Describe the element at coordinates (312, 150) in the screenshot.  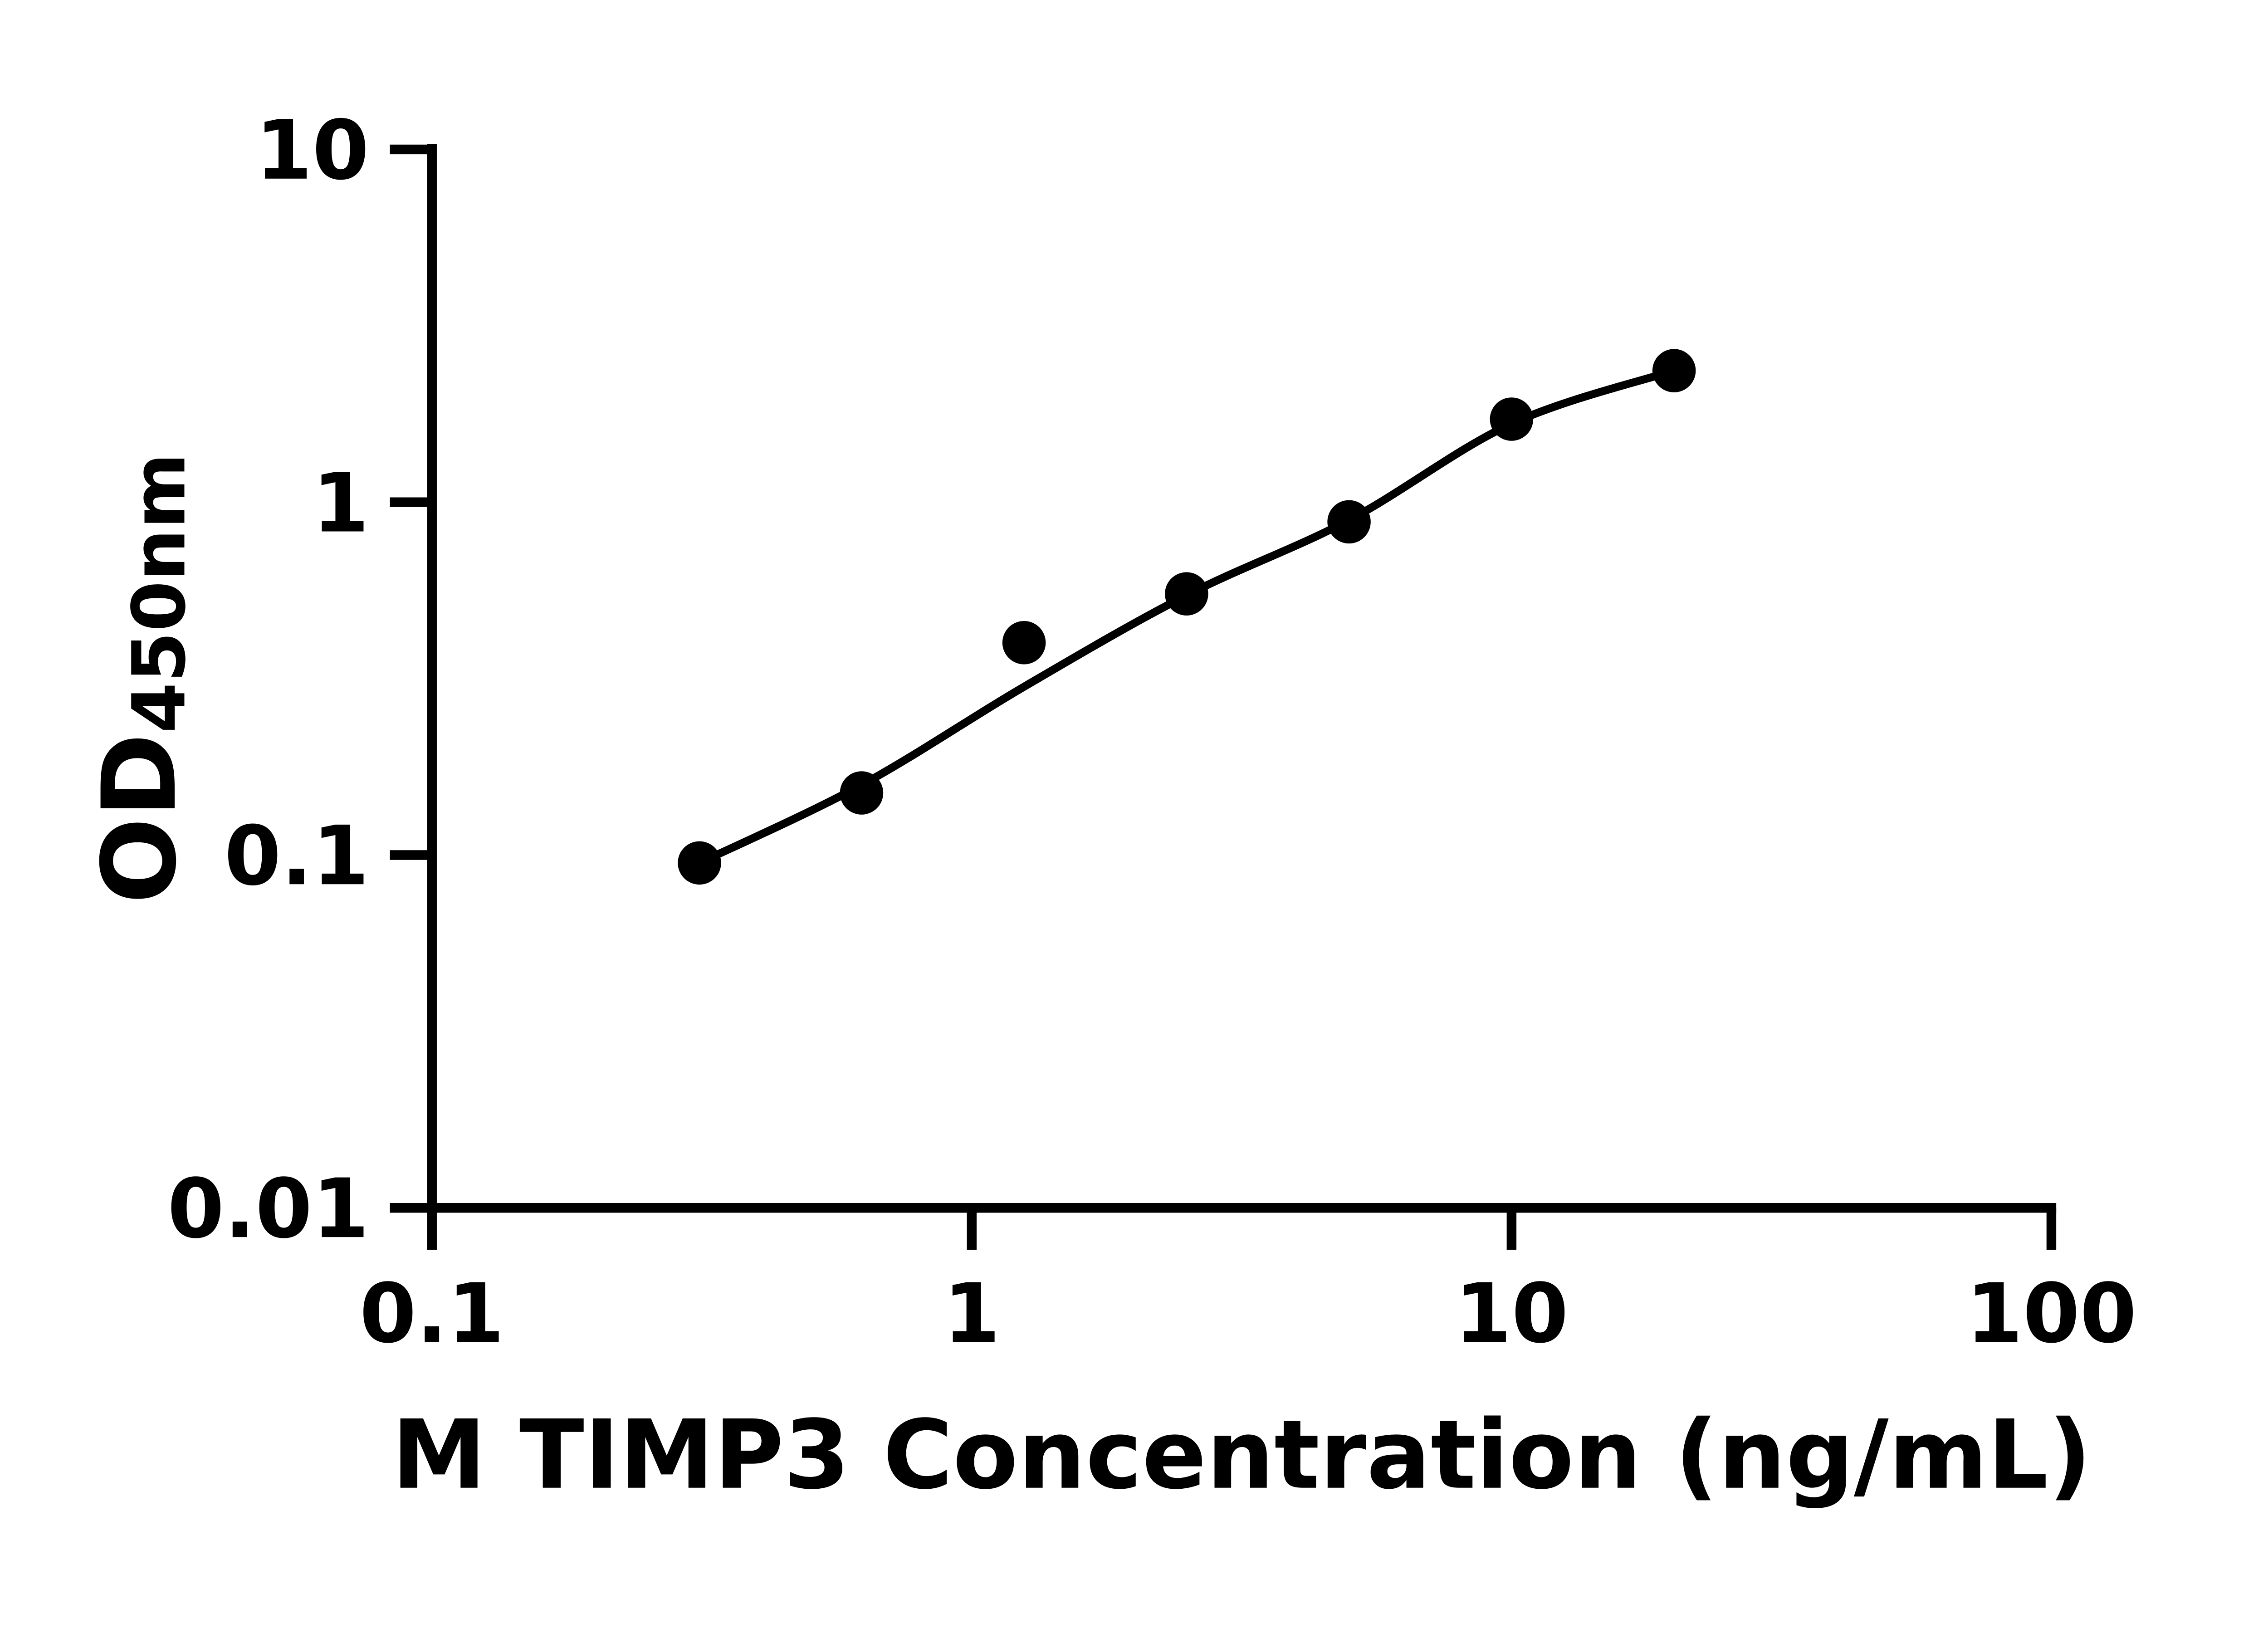
I see `y-tick-label: 10` at that location.